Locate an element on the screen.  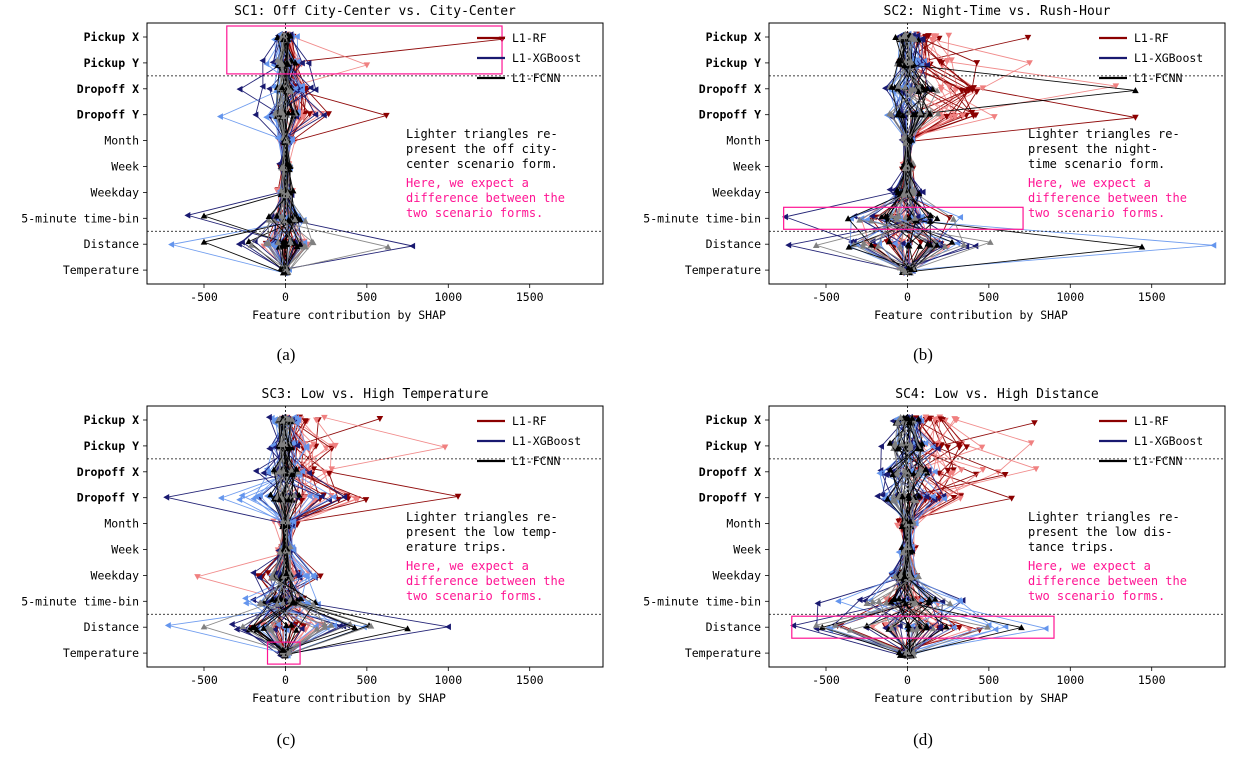
series-line-xgb-light is located at coordinates (297, 539).